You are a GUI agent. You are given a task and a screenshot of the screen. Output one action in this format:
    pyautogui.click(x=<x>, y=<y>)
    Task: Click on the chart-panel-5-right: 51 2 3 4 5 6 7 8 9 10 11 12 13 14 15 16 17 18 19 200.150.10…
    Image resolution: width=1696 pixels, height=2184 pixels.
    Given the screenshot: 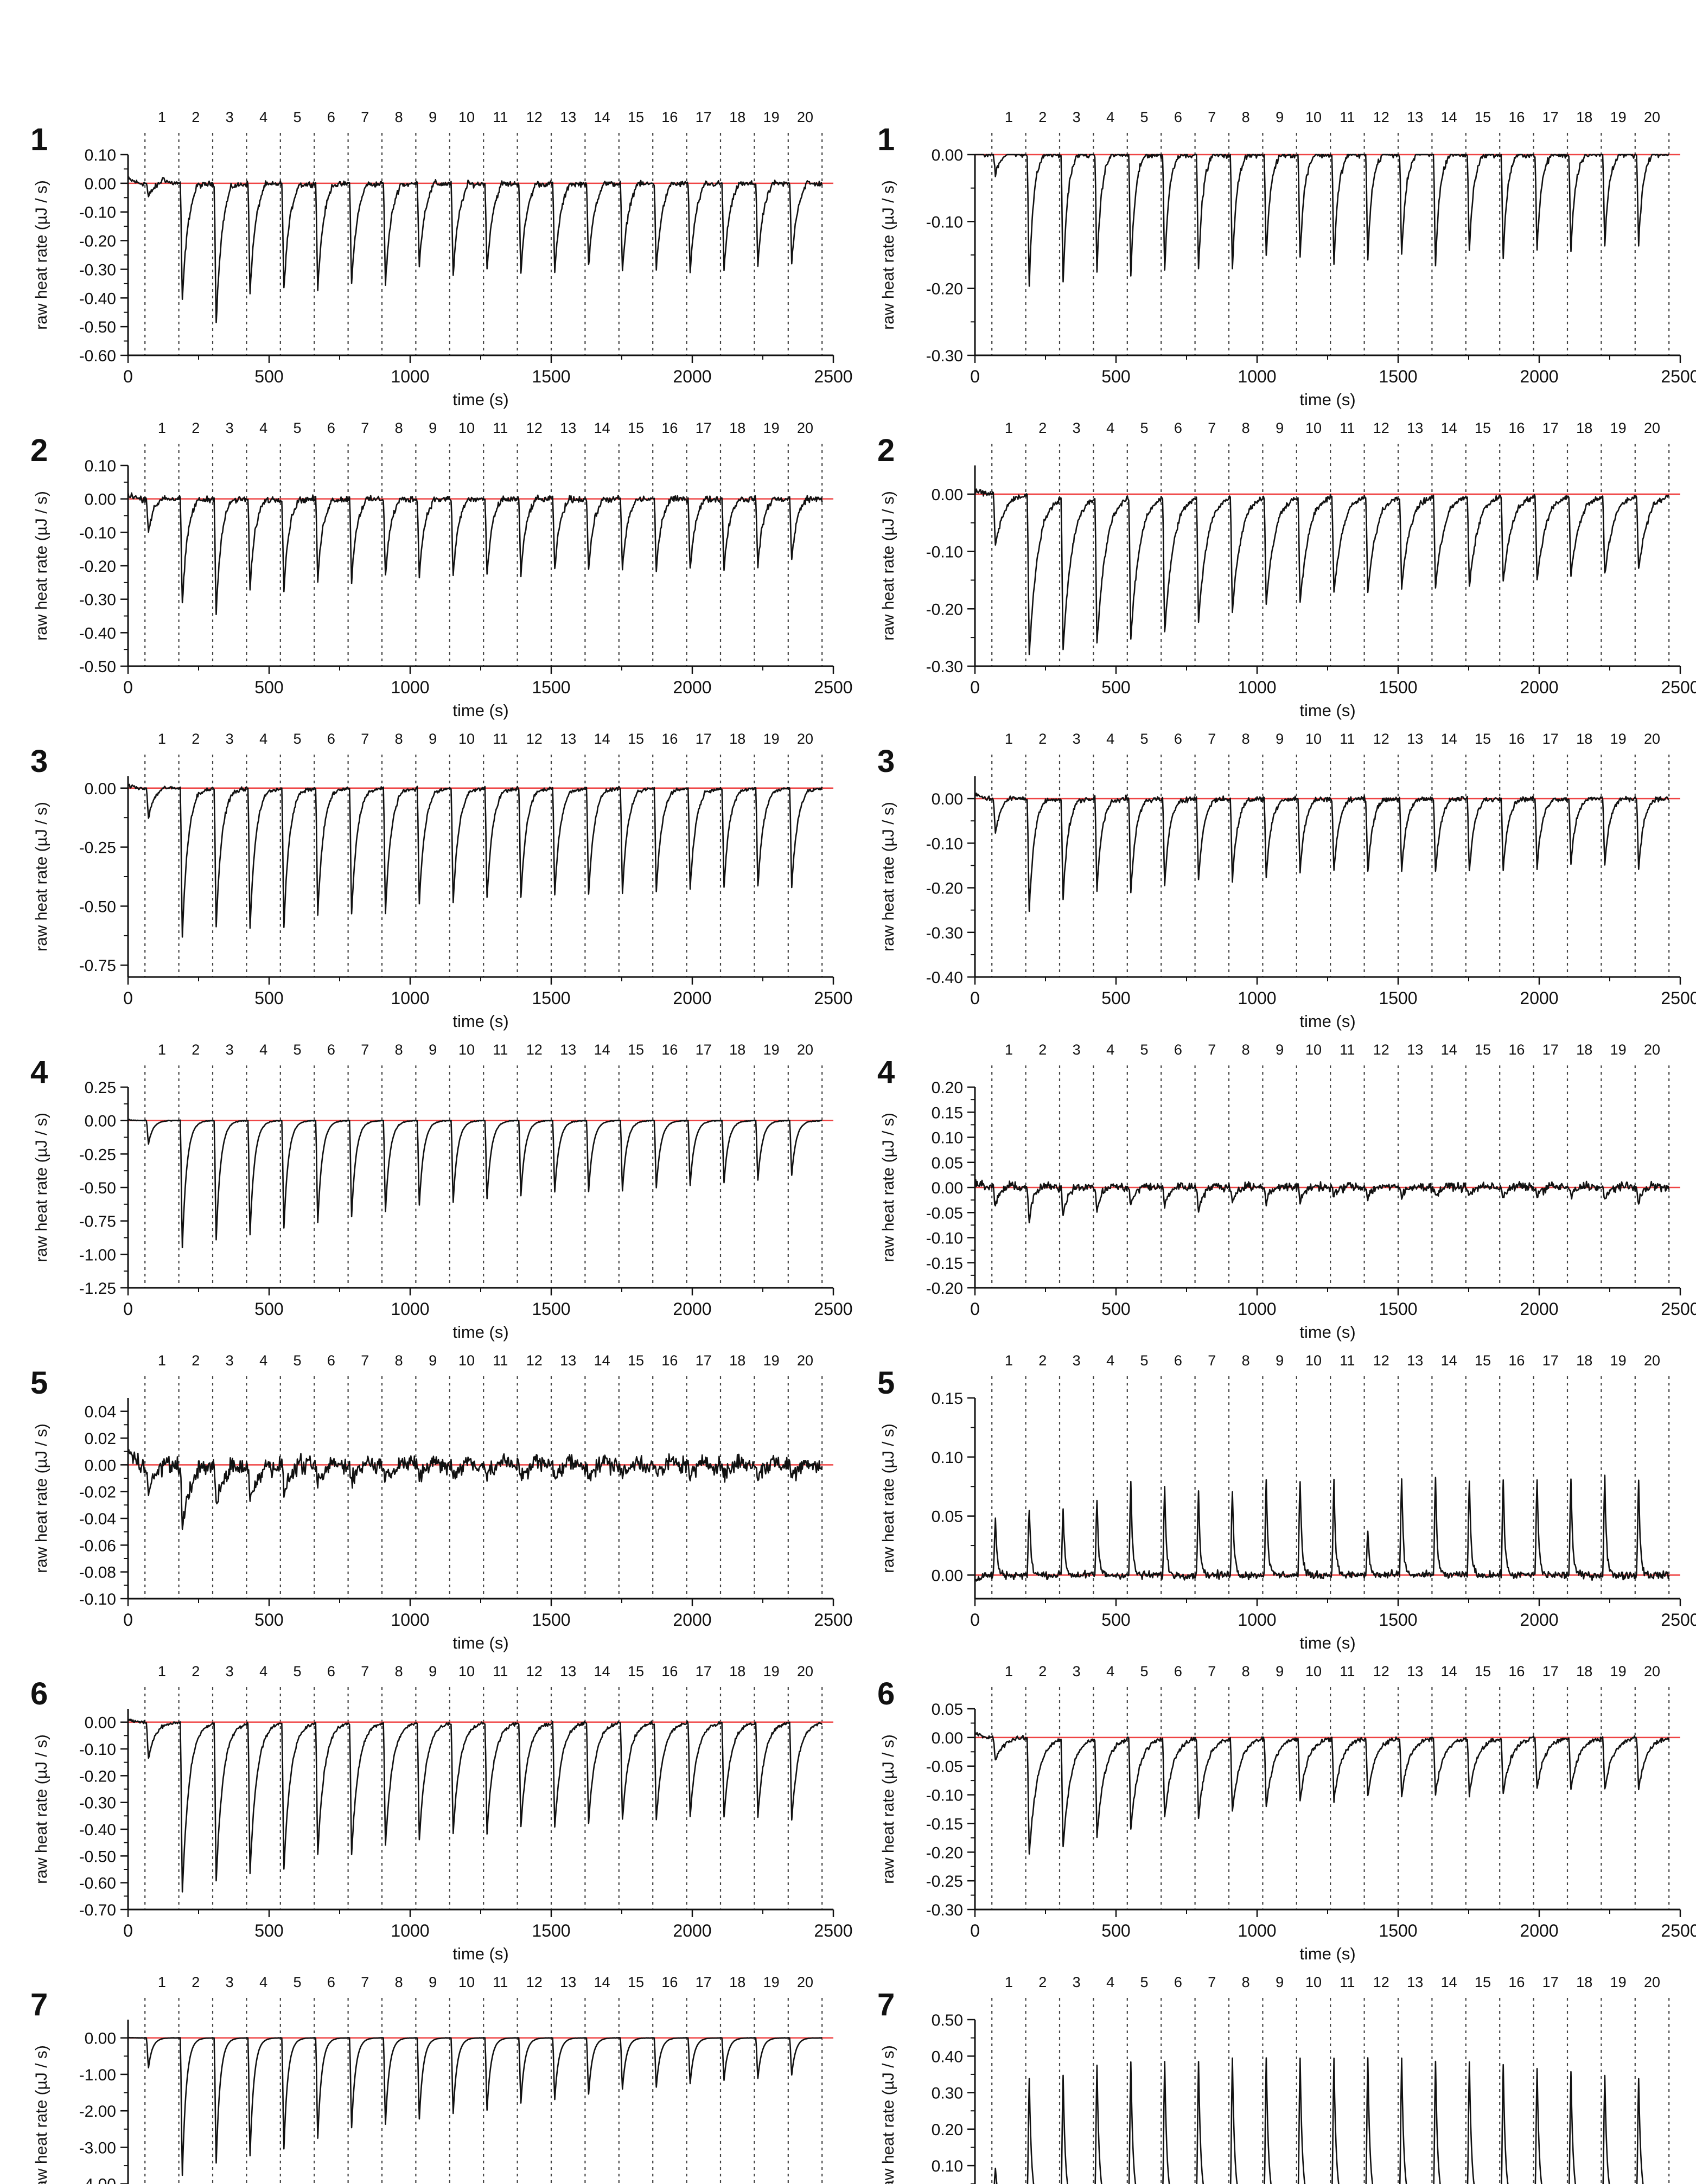 What is the action you would take?
    pyautogui.click(x=1286, y=1502)
    